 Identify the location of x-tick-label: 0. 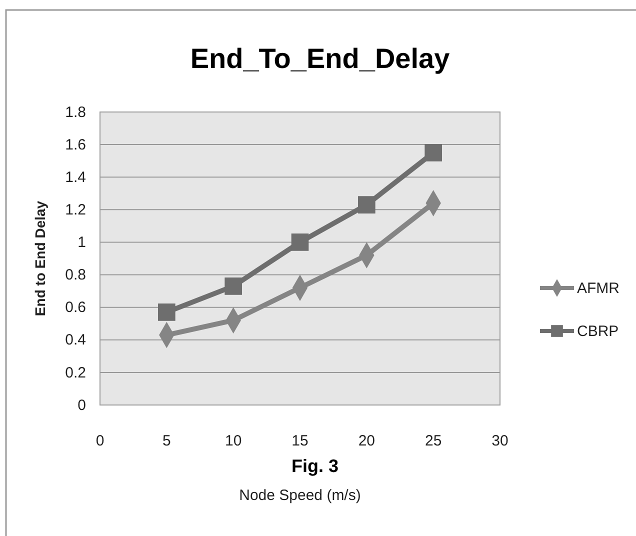
(100, 441).